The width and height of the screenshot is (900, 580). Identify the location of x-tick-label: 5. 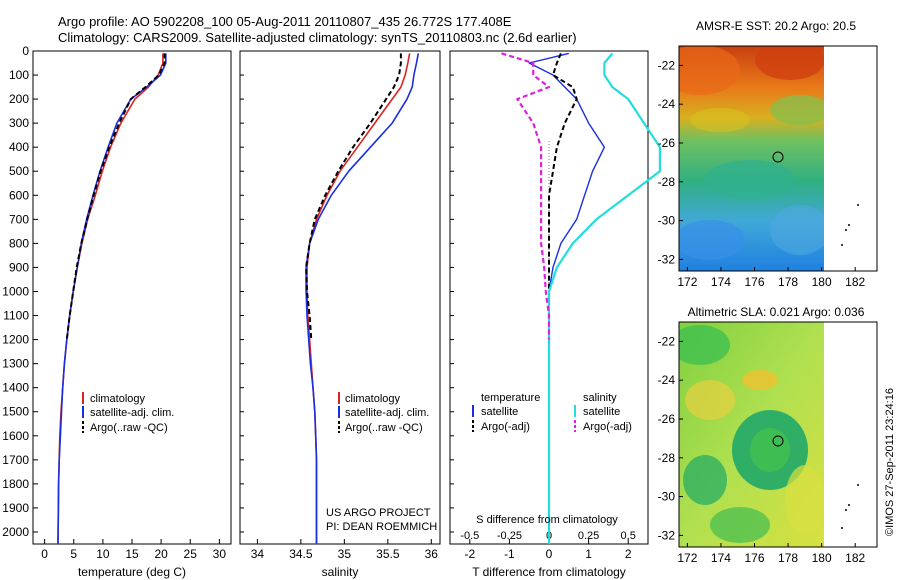
(73, 554).